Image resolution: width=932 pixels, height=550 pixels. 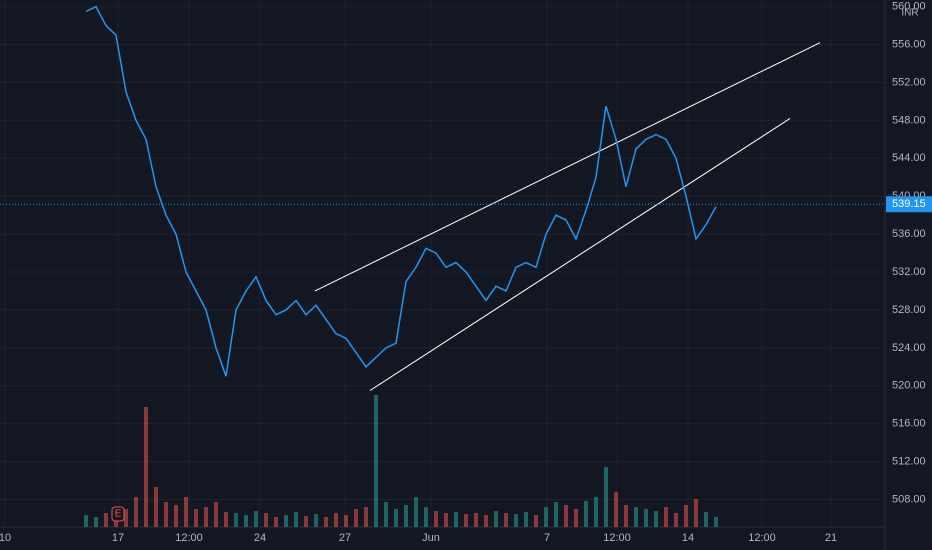 I want to click on y-tick-label: 516.00, so click(x=909, y=424).